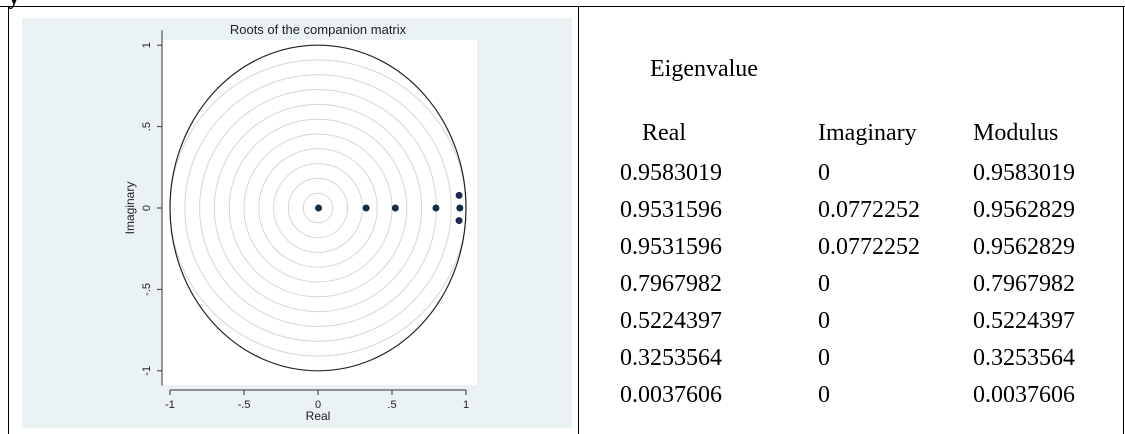 The image size is (1125, 434). What do you see at coordinates (130, 208) in the screenshot?
I see `y-axis-label: Imaginary` at bounding box center [130, 208].